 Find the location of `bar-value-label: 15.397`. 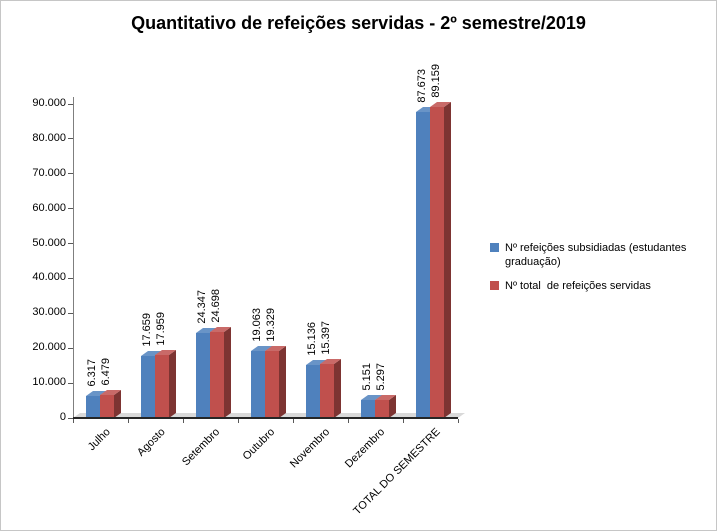

bar-value-label: 15.397 is located at coordinates (326, 338).